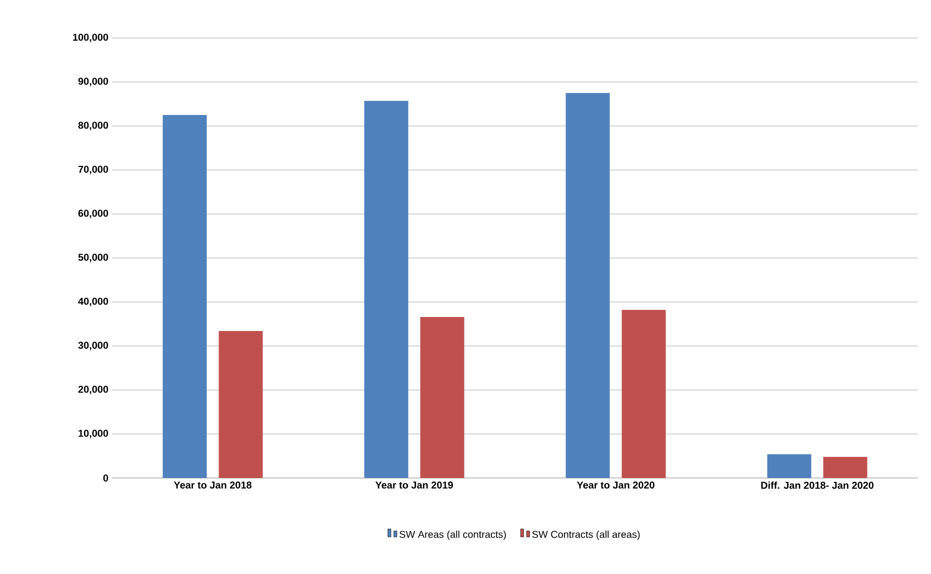 Image resolution: width=931 pixels, height=574 pixels. I want to click on y-tick-label: 60,000, so click(93, 214).